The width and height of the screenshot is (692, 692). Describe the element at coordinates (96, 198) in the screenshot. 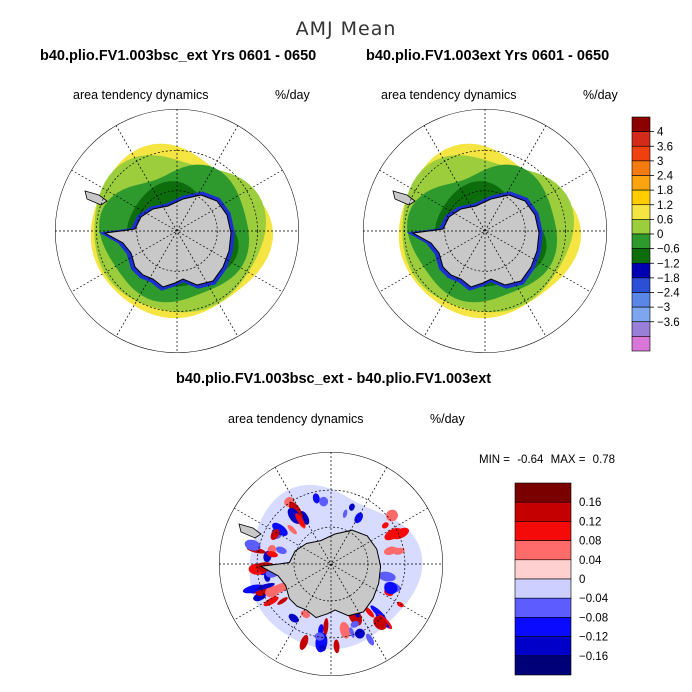

I see `map-panel-1-south-america` at that location.